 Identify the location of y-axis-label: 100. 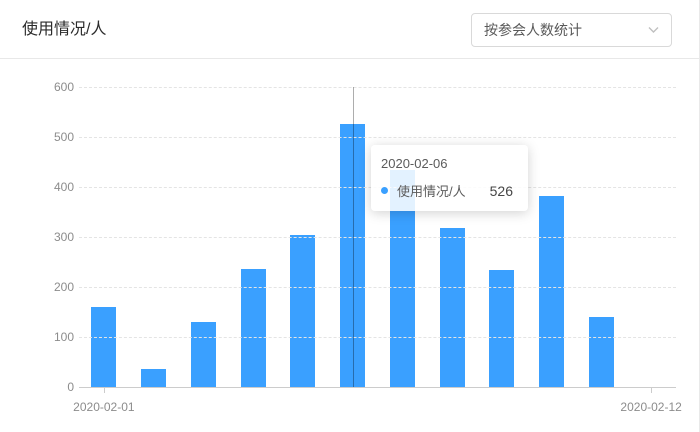
(63, 337).